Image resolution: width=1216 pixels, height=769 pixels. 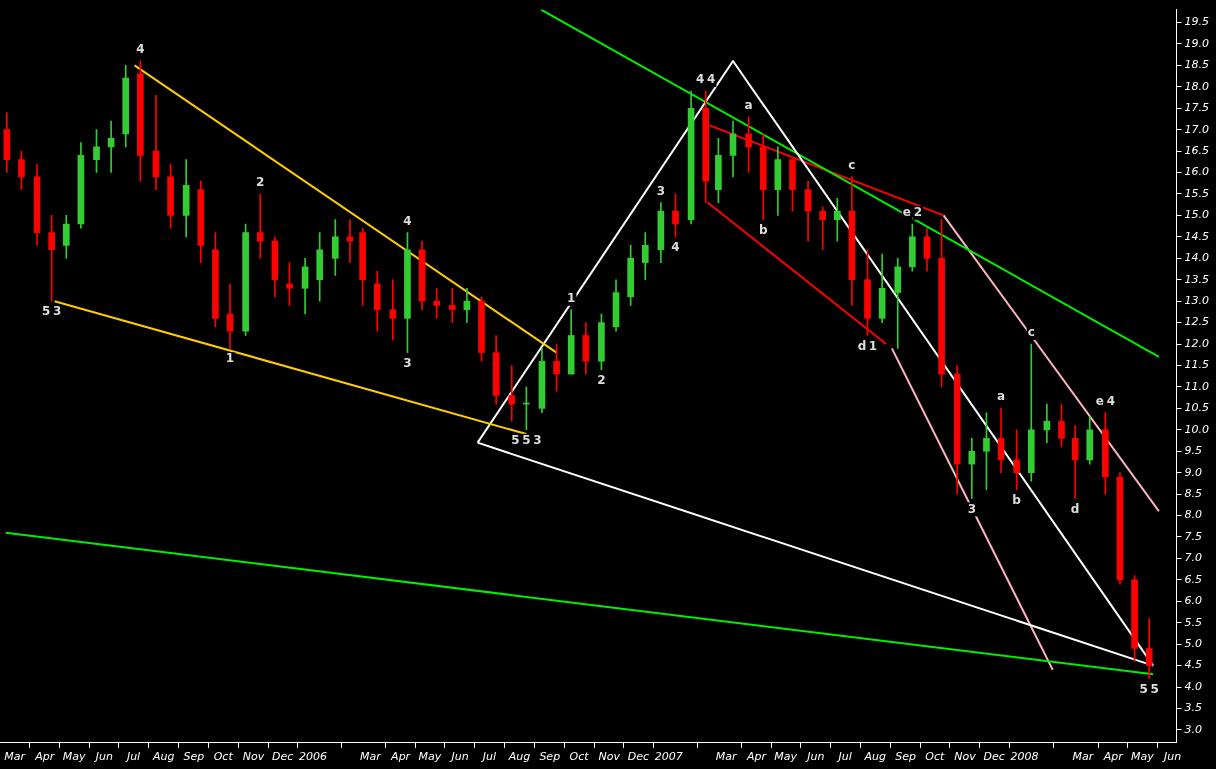 What do you see at coordinates (668, 757) in the screenshot?
I see `x-tick-label: 2007` at bounding box center [668, 757].